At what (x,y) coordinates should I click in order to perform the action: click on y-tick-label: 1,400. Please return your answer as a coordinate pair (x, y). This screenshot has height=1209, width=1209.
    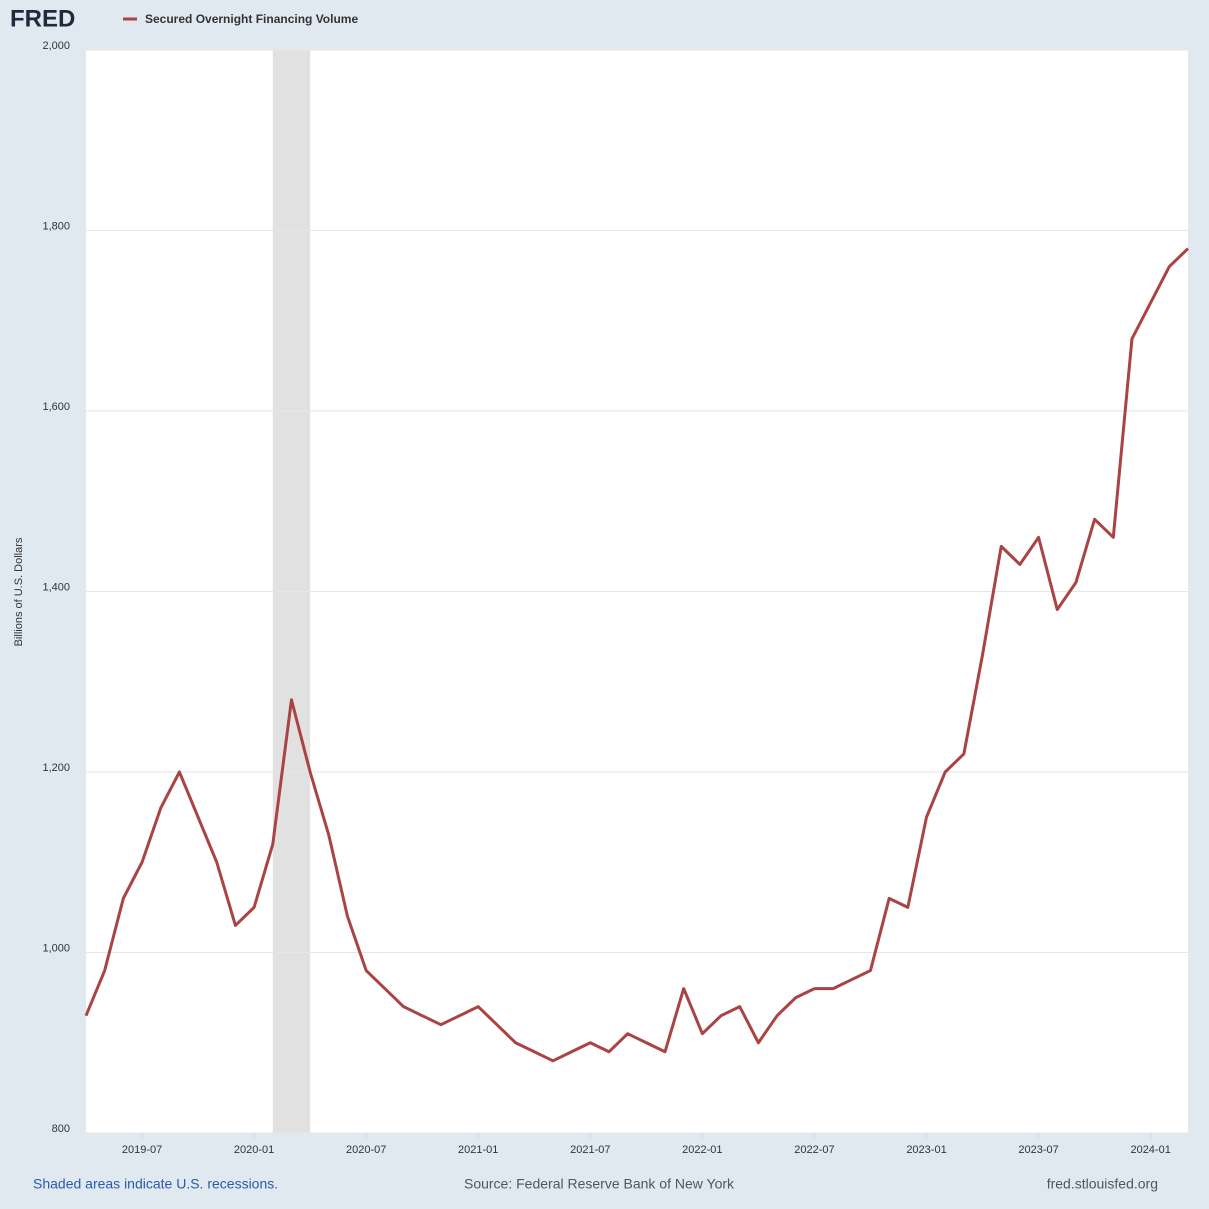
    Looking at the image, I should click on (56, 587).